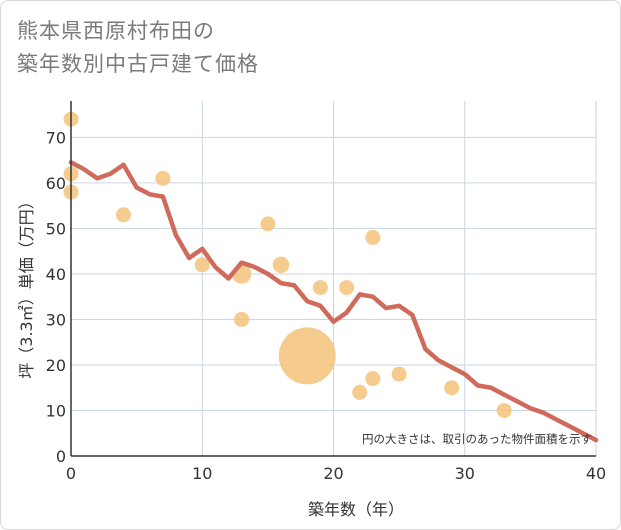  Describe the element at coordinates (56, 319) in the screenshot. I see `y-tick-label: 30` at that location.